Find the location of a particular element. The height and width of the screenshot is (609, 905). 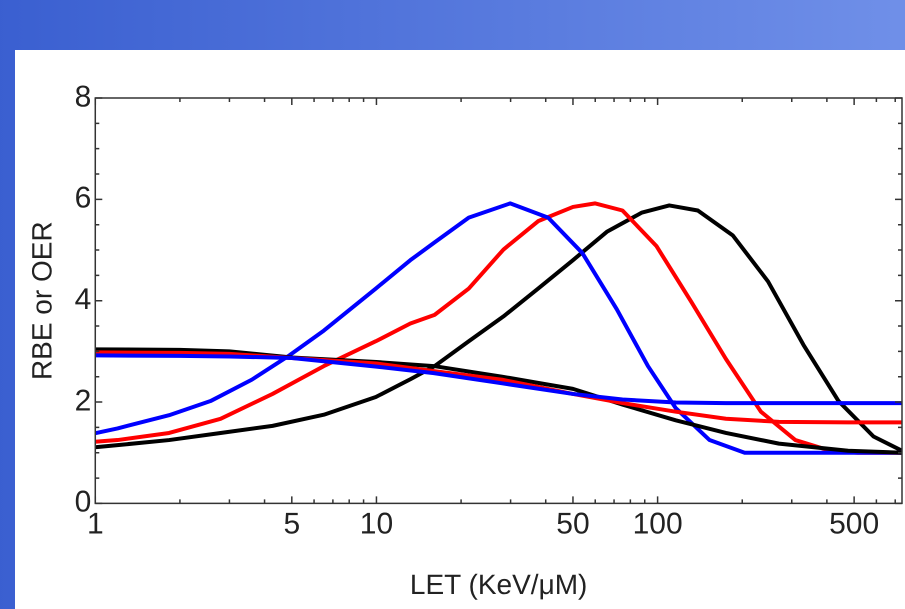

x-tick-label: 10 is located at coordinates (377, 524).